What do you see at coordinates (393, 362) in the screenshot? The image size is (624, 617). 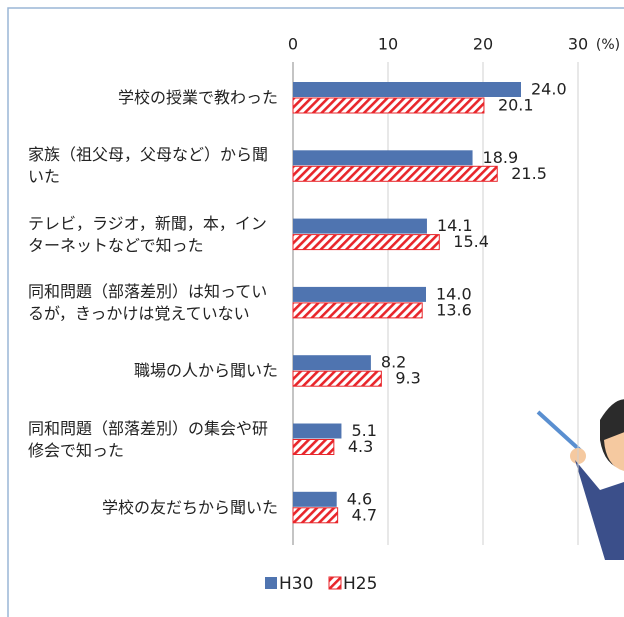 I see `data-label: 8.2` at bounding box center [393, 362].